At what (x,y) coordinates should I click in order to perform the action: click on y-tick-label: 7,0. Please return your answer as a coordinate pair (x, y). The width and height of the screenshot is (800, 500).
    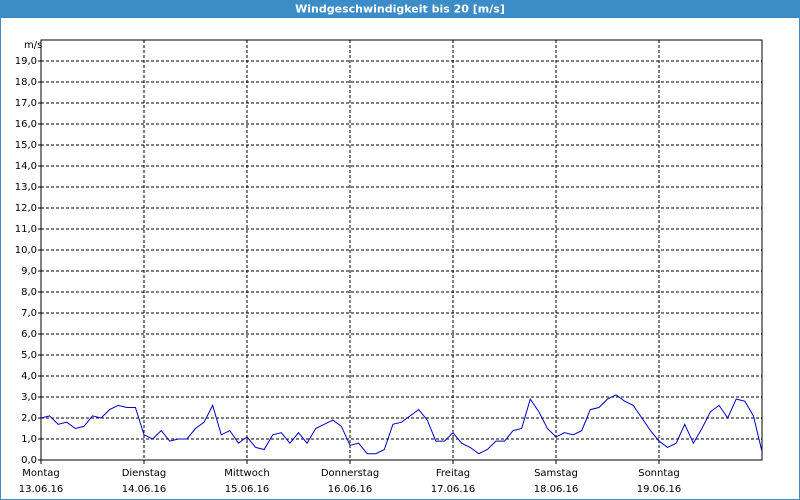
    Looking at the image, I should click on (29, 313).